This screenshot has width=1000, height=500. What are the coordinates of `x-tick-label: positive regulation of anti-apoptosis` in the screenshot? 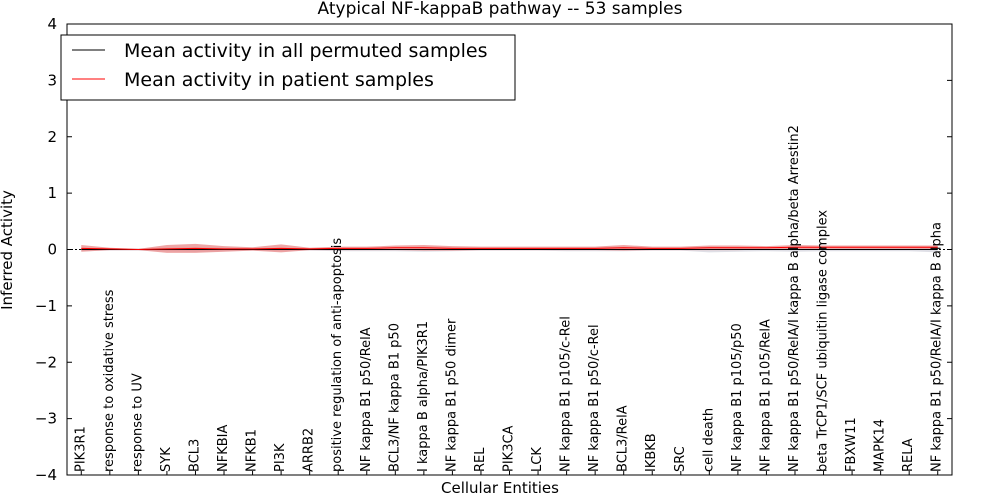 It's located at (337, 355).